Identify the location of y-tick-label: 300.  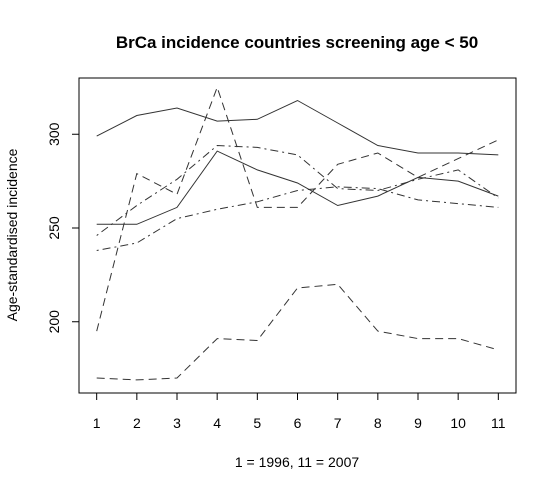
(54, 134).